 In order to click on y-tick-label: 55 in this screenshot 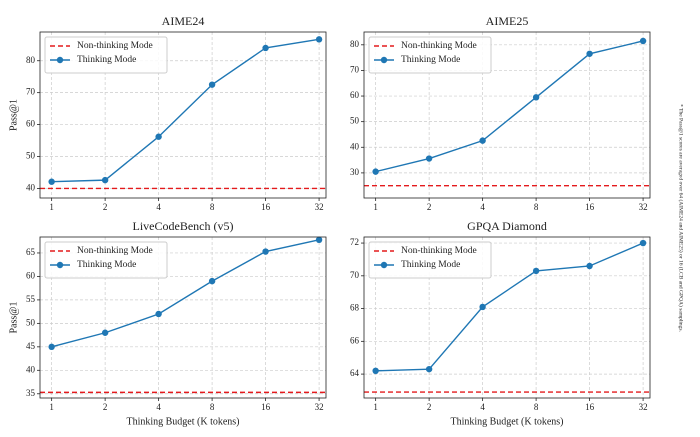, I will do `click(31, 299)`.